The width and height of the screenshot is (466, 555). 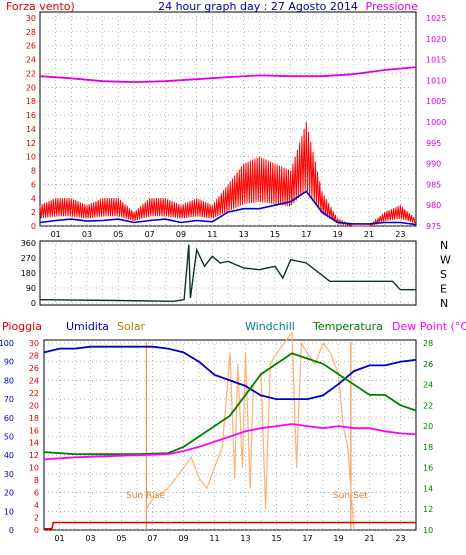 I want to click on humidity-axis-tick: 60, so click(x=9, y=418).